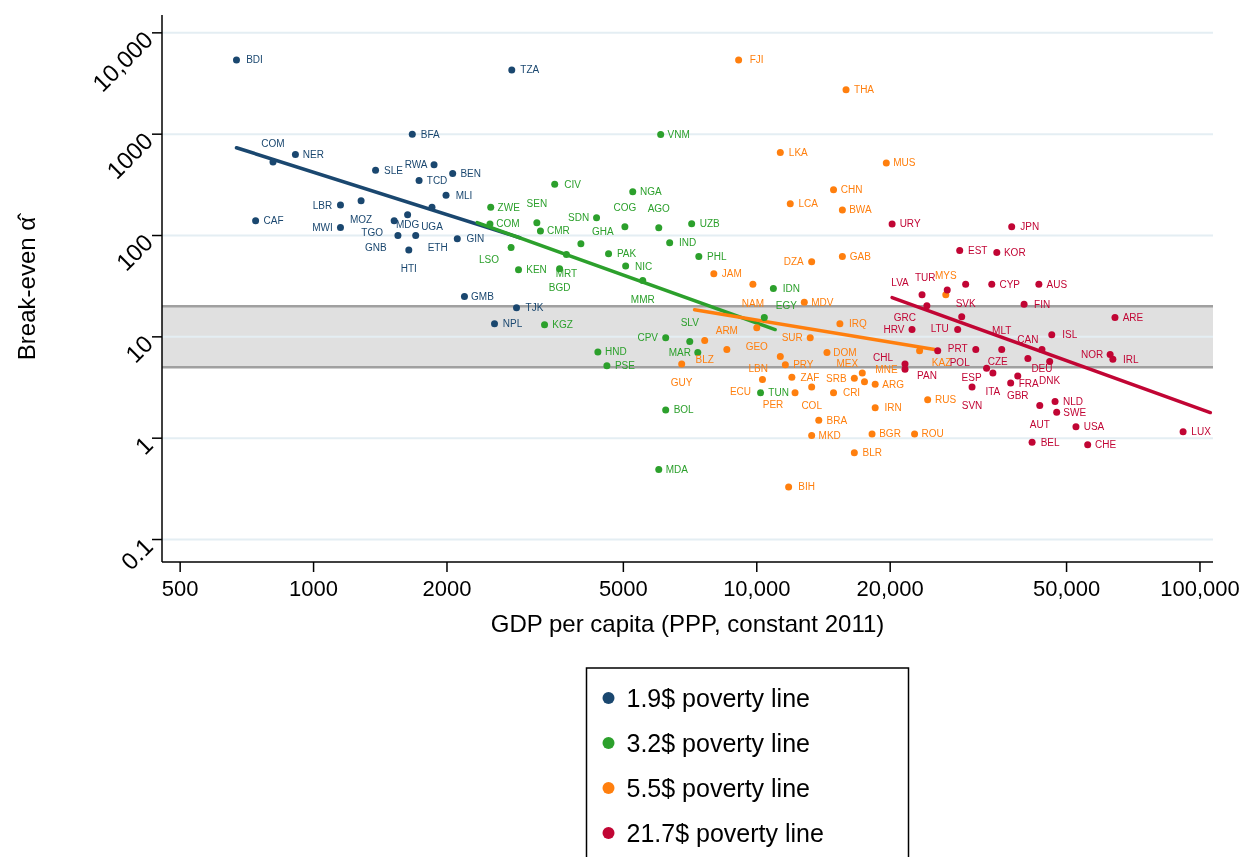 The image size is (1258, 857). Describe the element at coordinates (677, 470) in the screenshot. I see `data-label: MDA` at that location.